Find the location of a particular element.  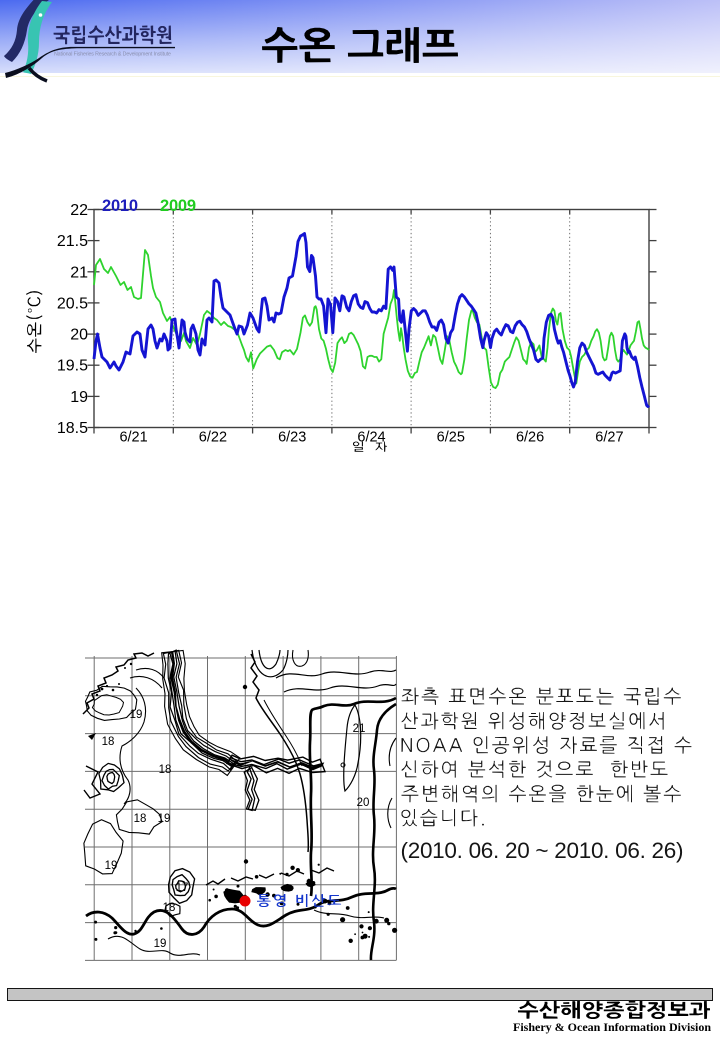

svg-text: (2010. 06. 20 ~ 2010. 06. 26) is located at coordinates (542, 850).